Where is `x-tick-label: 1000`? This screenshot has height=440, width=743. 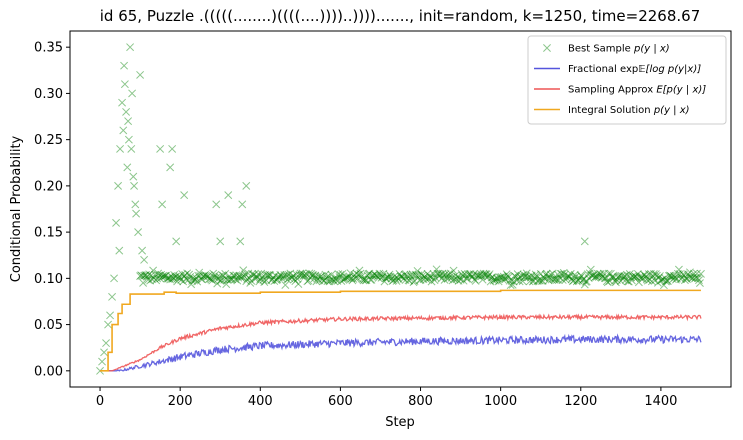 x-tick-label: 1000 is located at coordinates (500, 401).